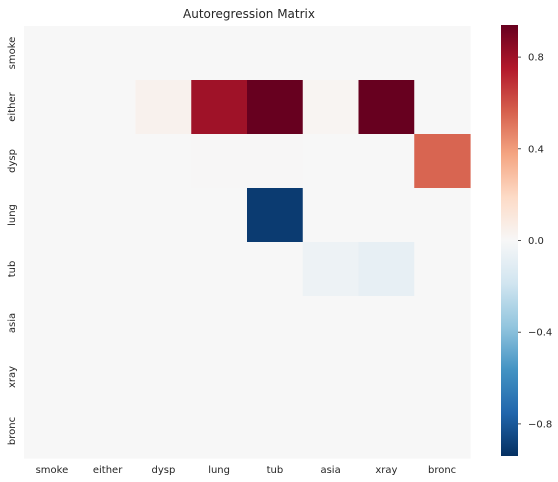  Describe the element at coordinates (386, 431) in the screenshot. I see `heatmap-cell-bronc-xray` at that location.